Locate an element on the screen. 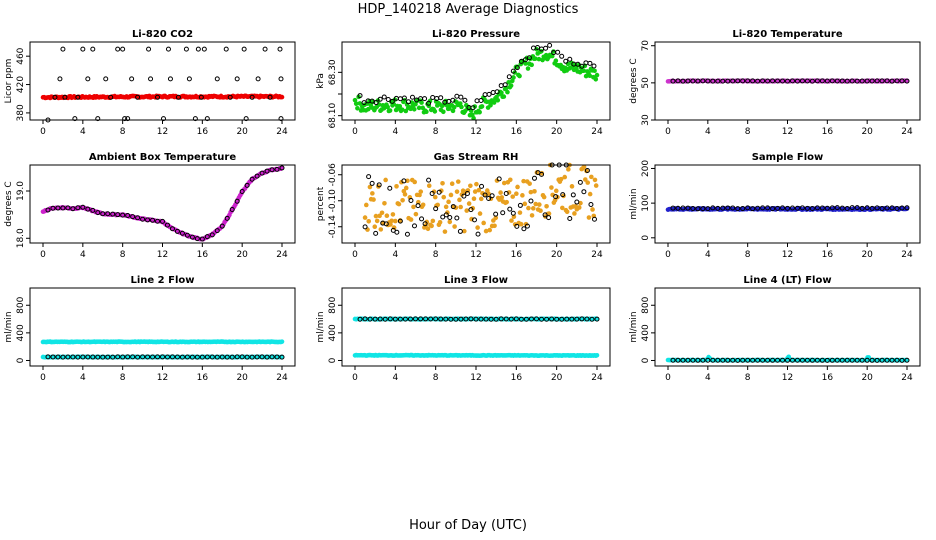  li820-temperature-ylabel: degrees C is located at coordinates (634, 80).